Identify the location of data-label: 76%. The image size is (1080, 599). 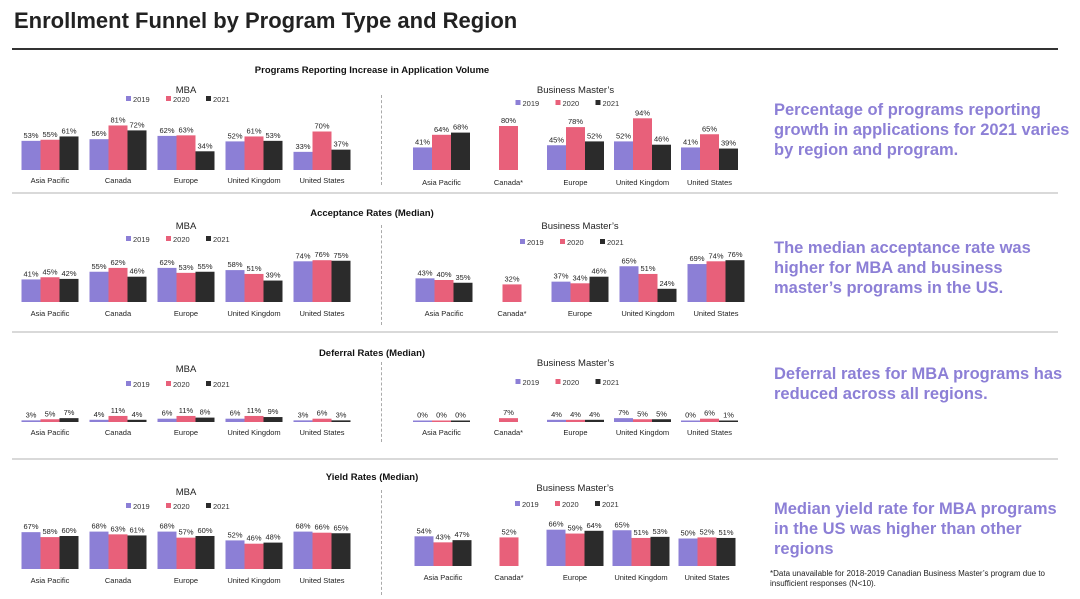
(321, 254).